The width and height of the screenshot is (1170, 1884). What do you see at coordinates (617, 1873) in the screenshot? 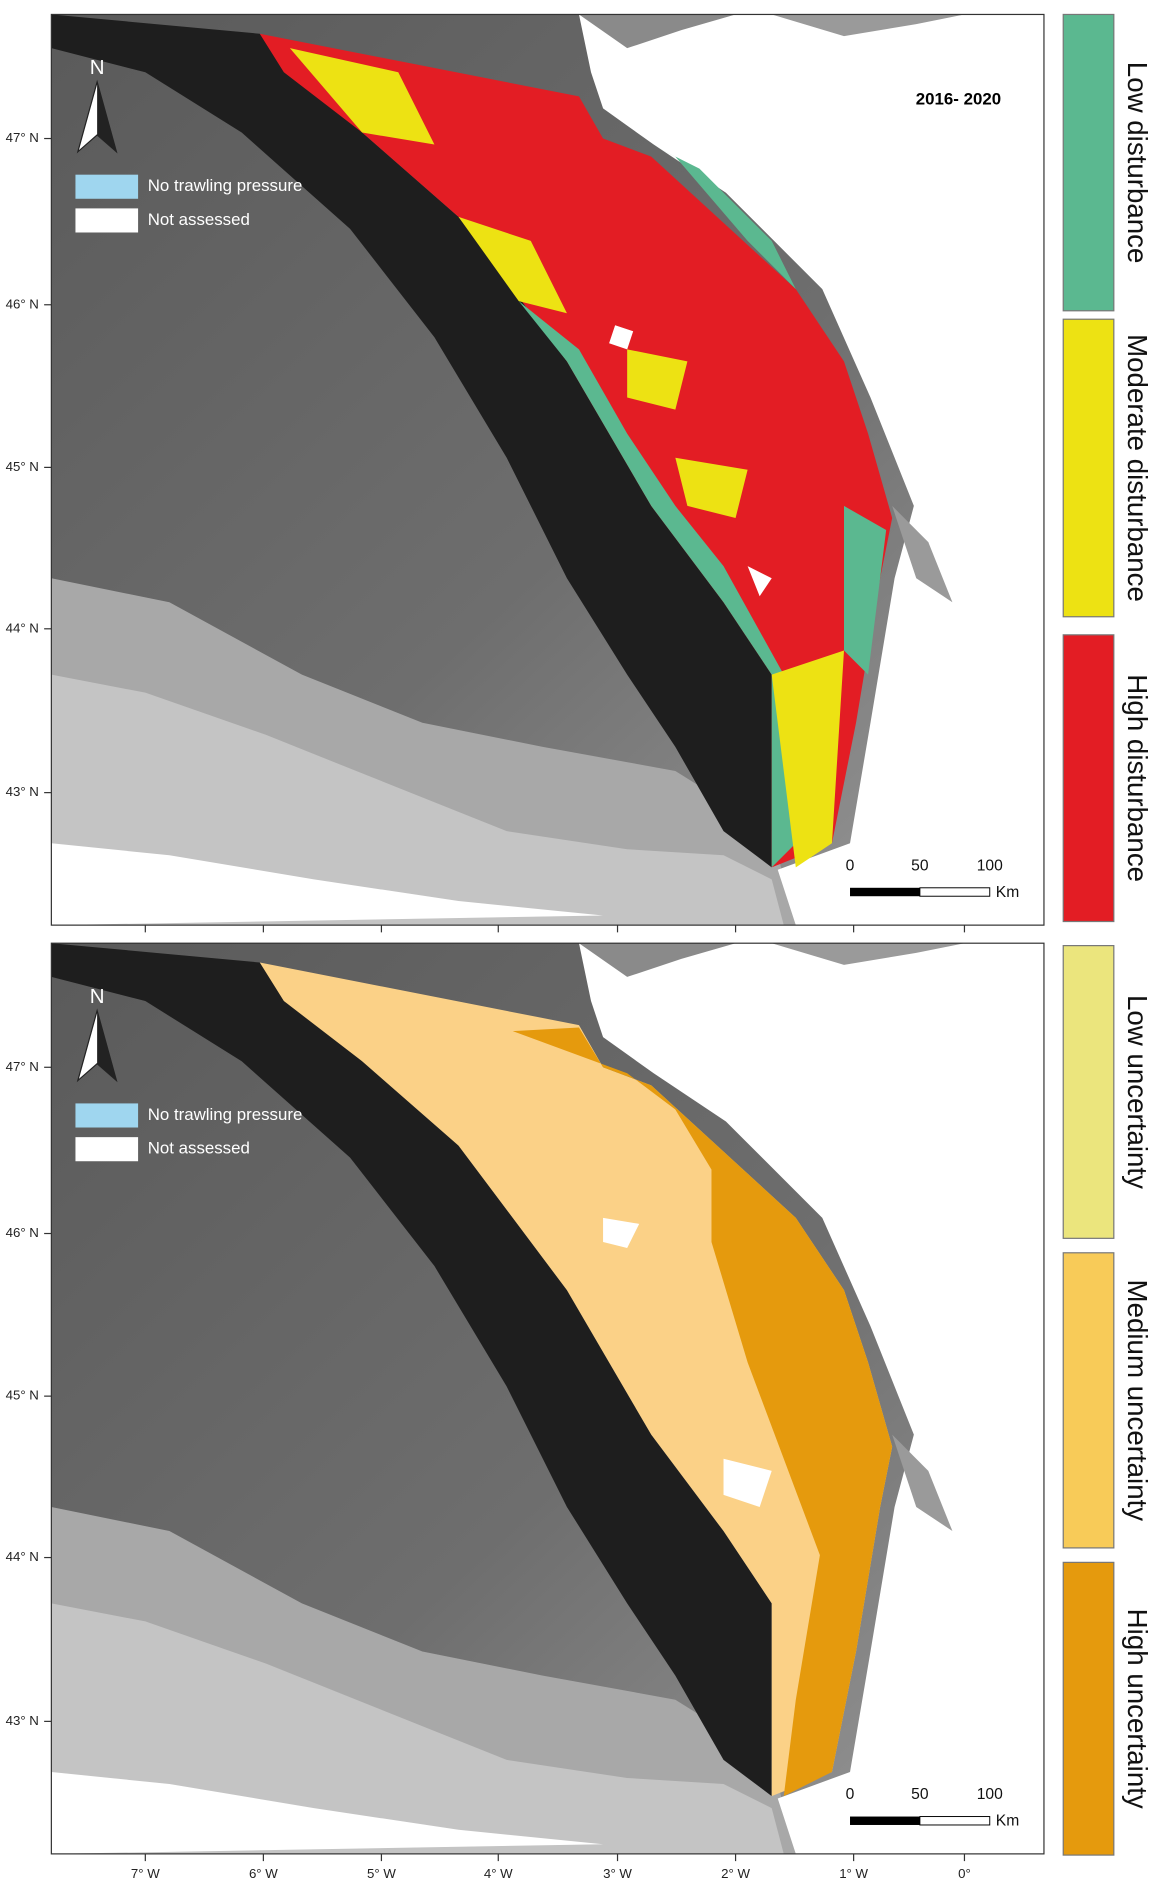
I see `lon-label: 3° W` at bounding box center [617, 1873].